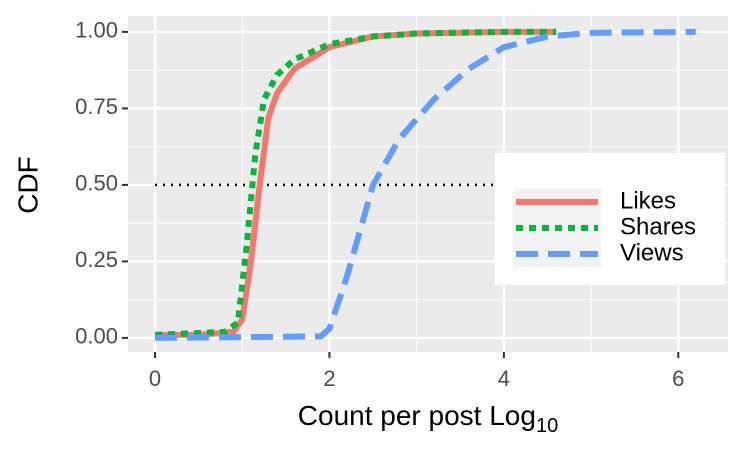  Describe the element at coordinates (678, 378) in the screenshot. I see `x-tick-label: 6` at that location.